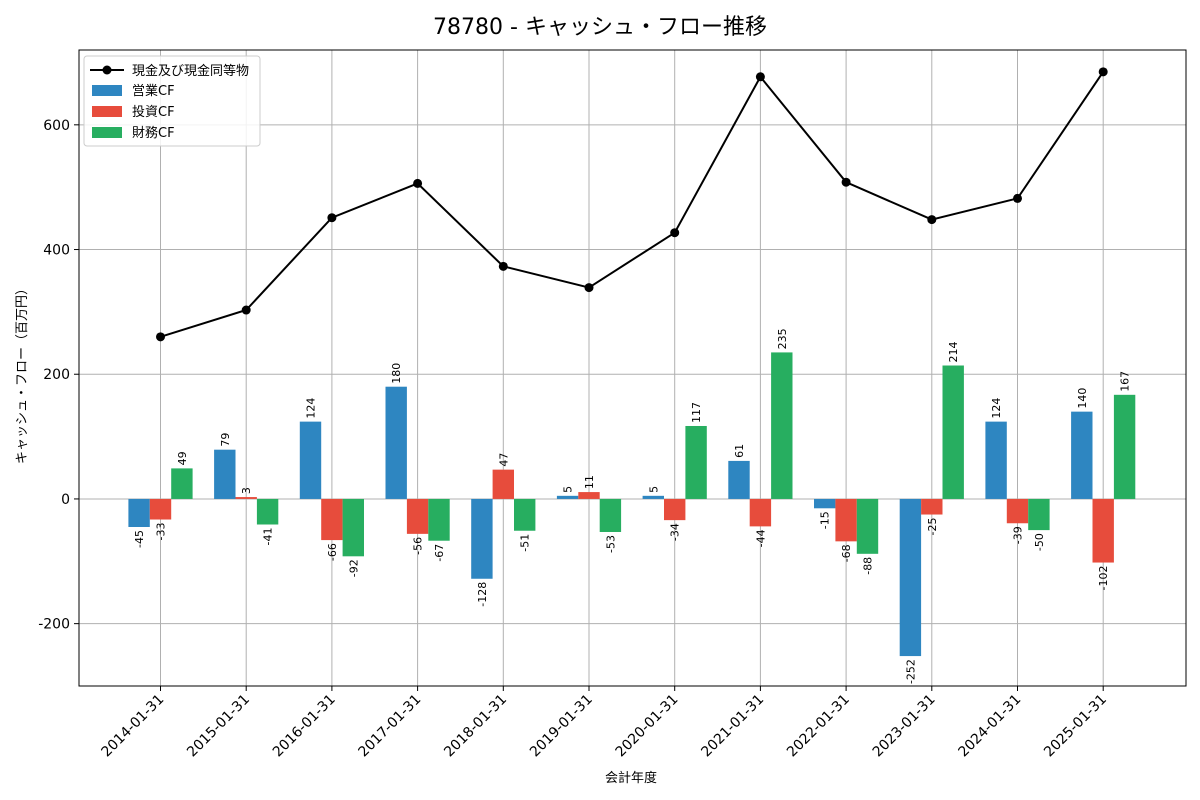  I want to click on data-label: -15, so click(825, 520).